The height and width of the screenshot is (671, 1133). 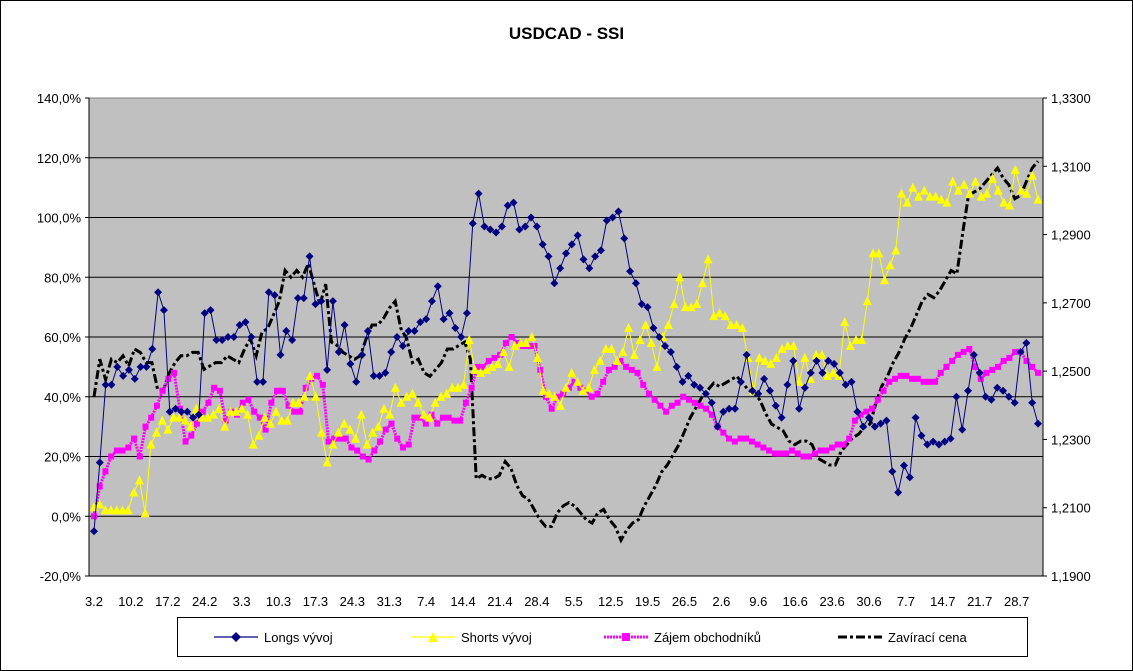 What do you see at coordinates (130, 601) in the screenshot?
I see `x-tick-label: 10.2` at bounding box center [130, 601].